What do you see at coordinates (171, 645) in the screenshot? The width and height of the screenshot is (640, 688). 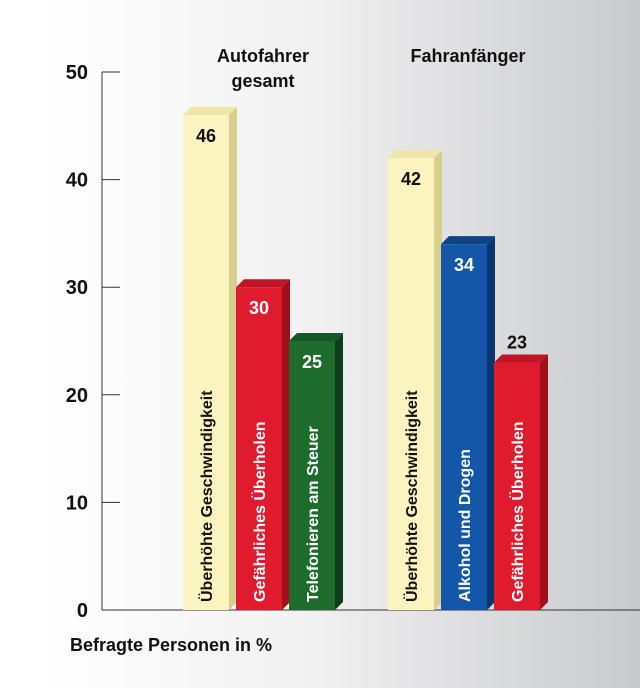 I see `axis-caption: Befragte Personen in %` at bounding box center [171, 645].